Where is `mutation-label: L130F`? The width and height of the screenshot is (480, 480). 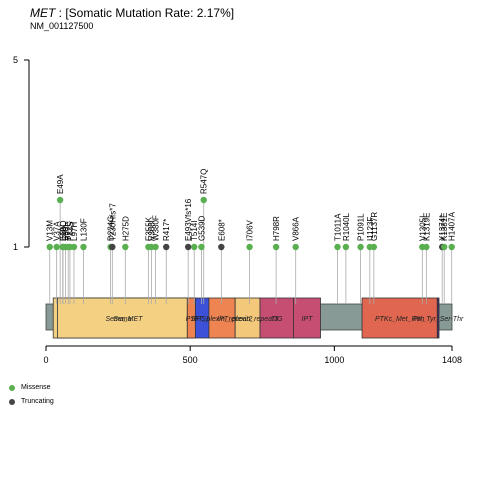
mutation-label: L130F is located at coordinates (83, 229).